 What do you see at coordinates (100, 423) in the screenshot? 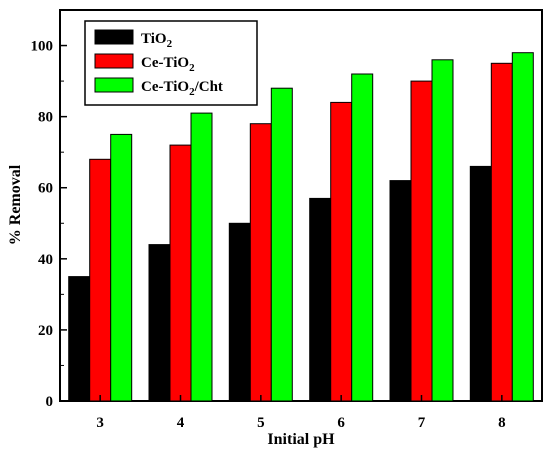
I see `x-tick-label: 3` at bounding box center [100, 423].